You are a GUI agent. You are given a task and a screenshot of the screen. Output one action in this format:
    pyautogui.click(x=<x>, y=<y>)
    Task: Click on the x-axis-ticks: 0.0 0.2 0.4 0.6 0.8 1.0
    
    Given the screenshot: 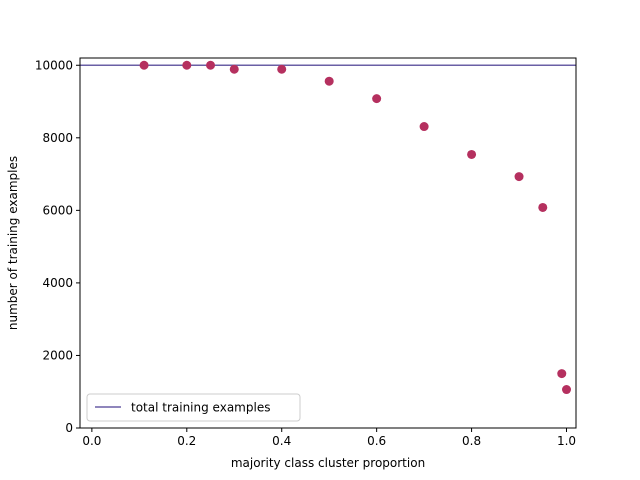 What is the action you would take?
    pyautogui.click(x=329, y=438)
    